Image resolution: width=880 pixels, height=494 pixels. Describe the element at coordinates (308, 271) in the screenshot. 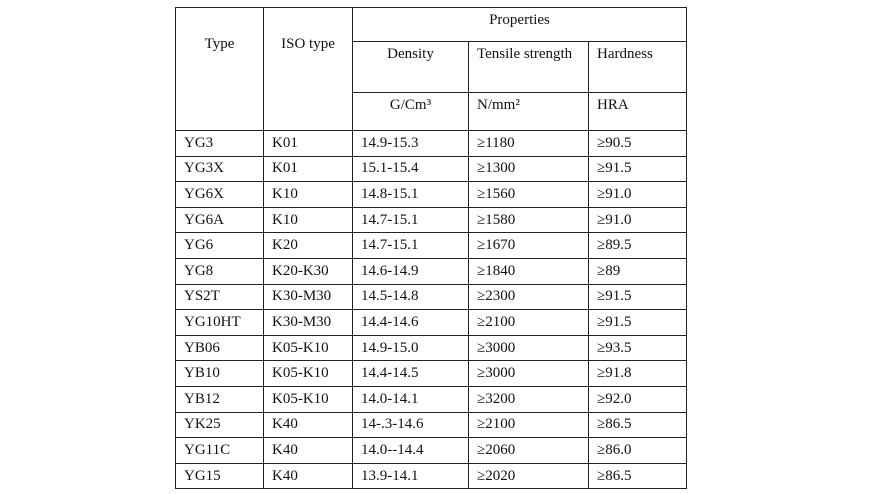

I see `data-cell: K20-K30` at that location.